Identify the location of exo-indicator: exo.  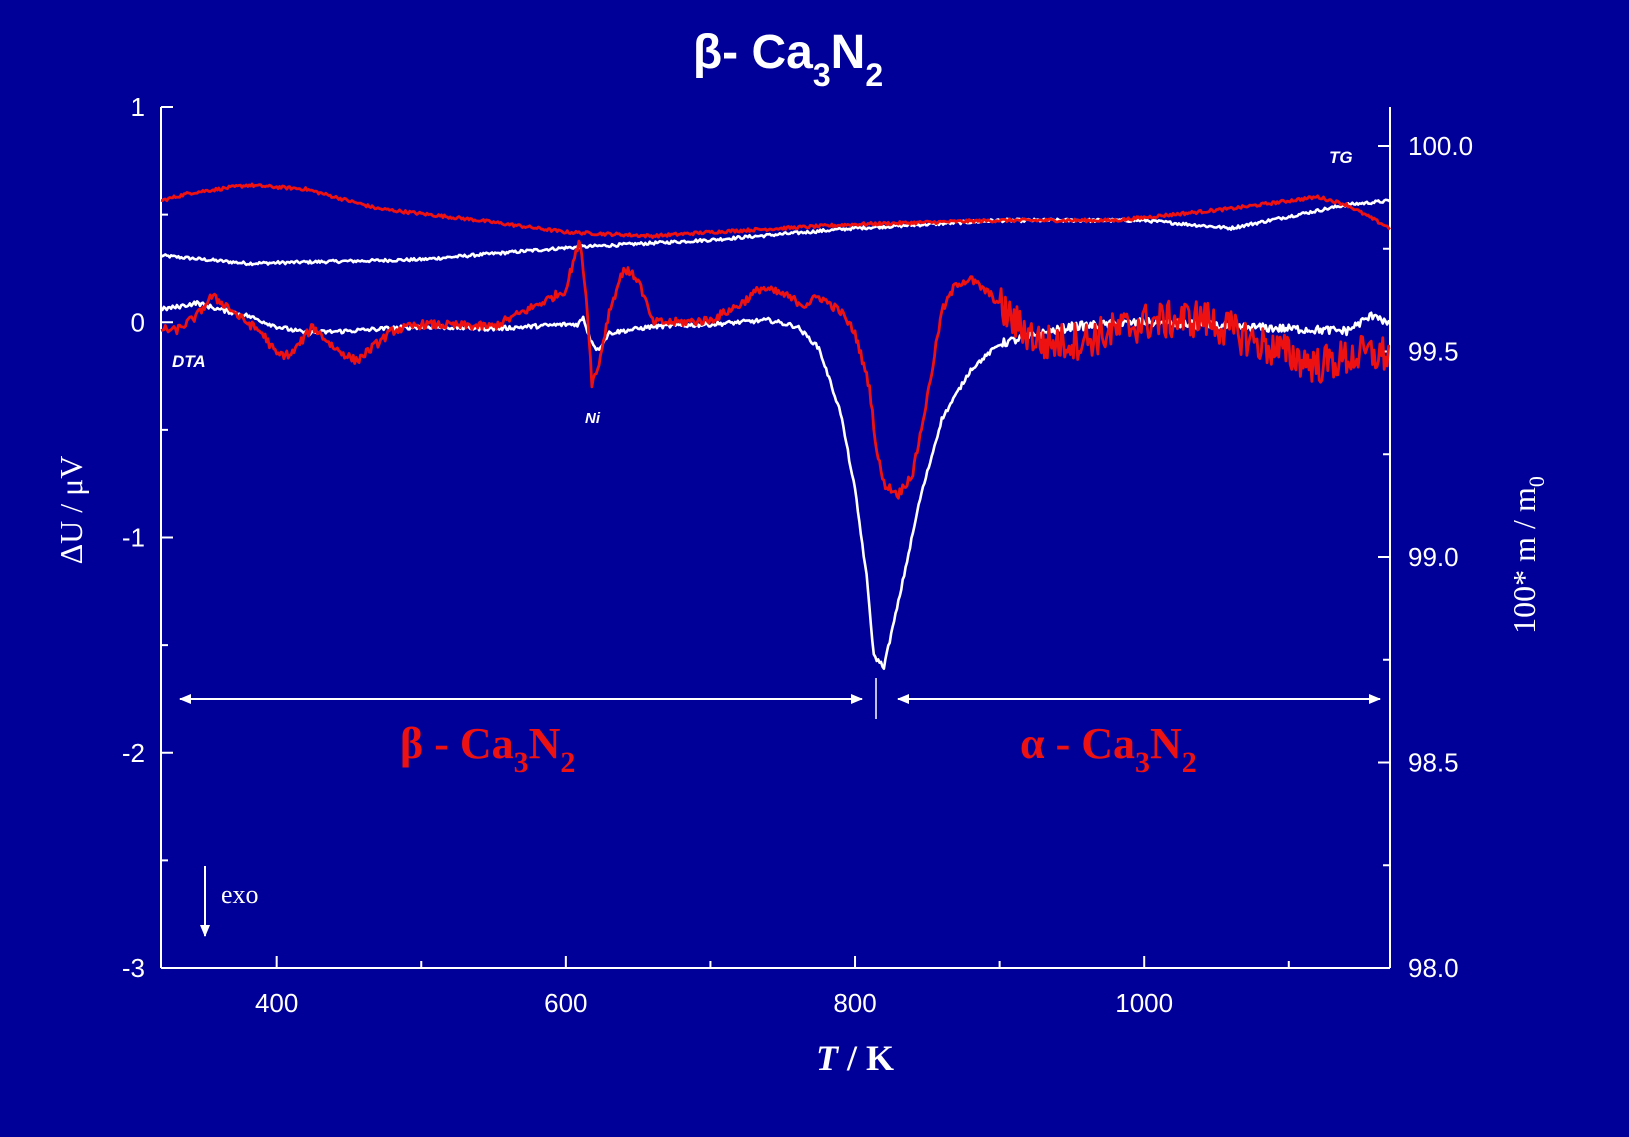
(229, 901).